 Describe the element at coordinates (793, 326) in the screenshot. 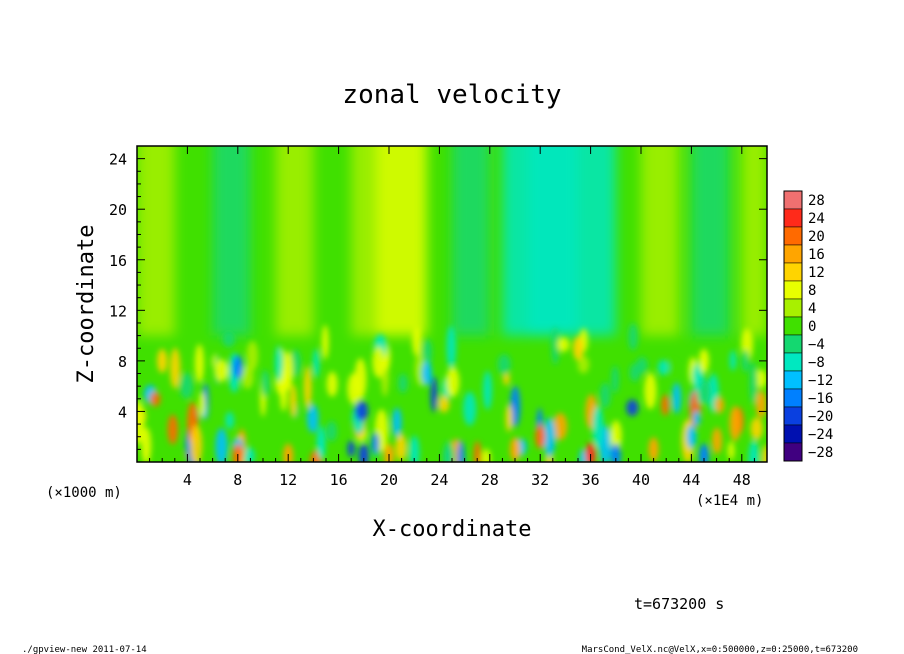

I see `colorbar-frame` at that location.